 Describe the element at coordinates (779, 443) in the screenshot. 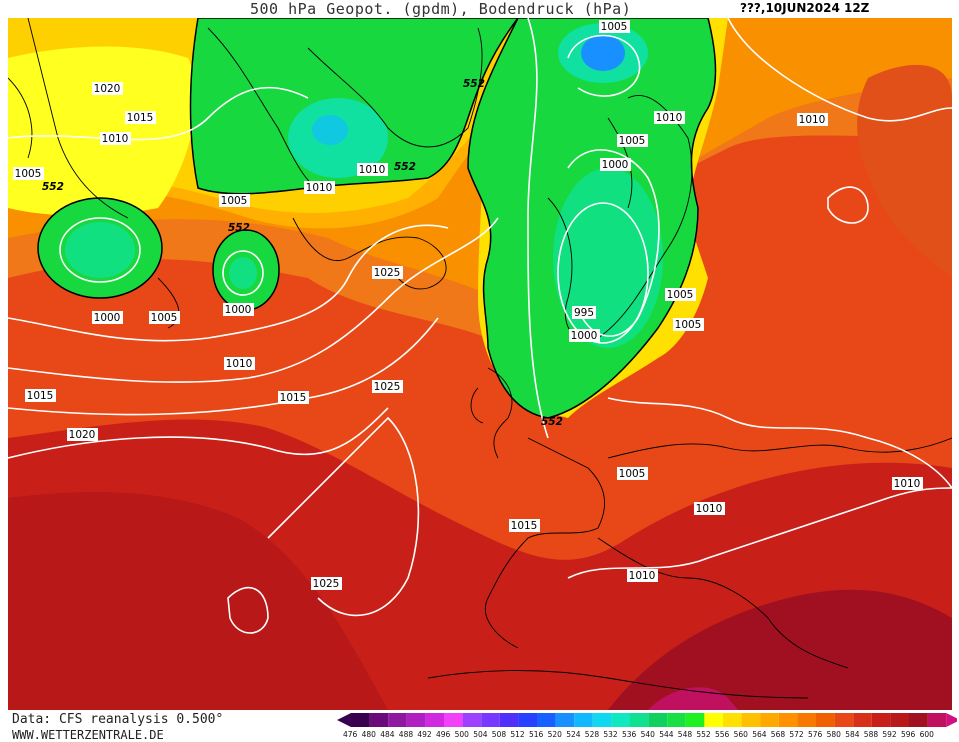

I see `isobar-j` at that location.